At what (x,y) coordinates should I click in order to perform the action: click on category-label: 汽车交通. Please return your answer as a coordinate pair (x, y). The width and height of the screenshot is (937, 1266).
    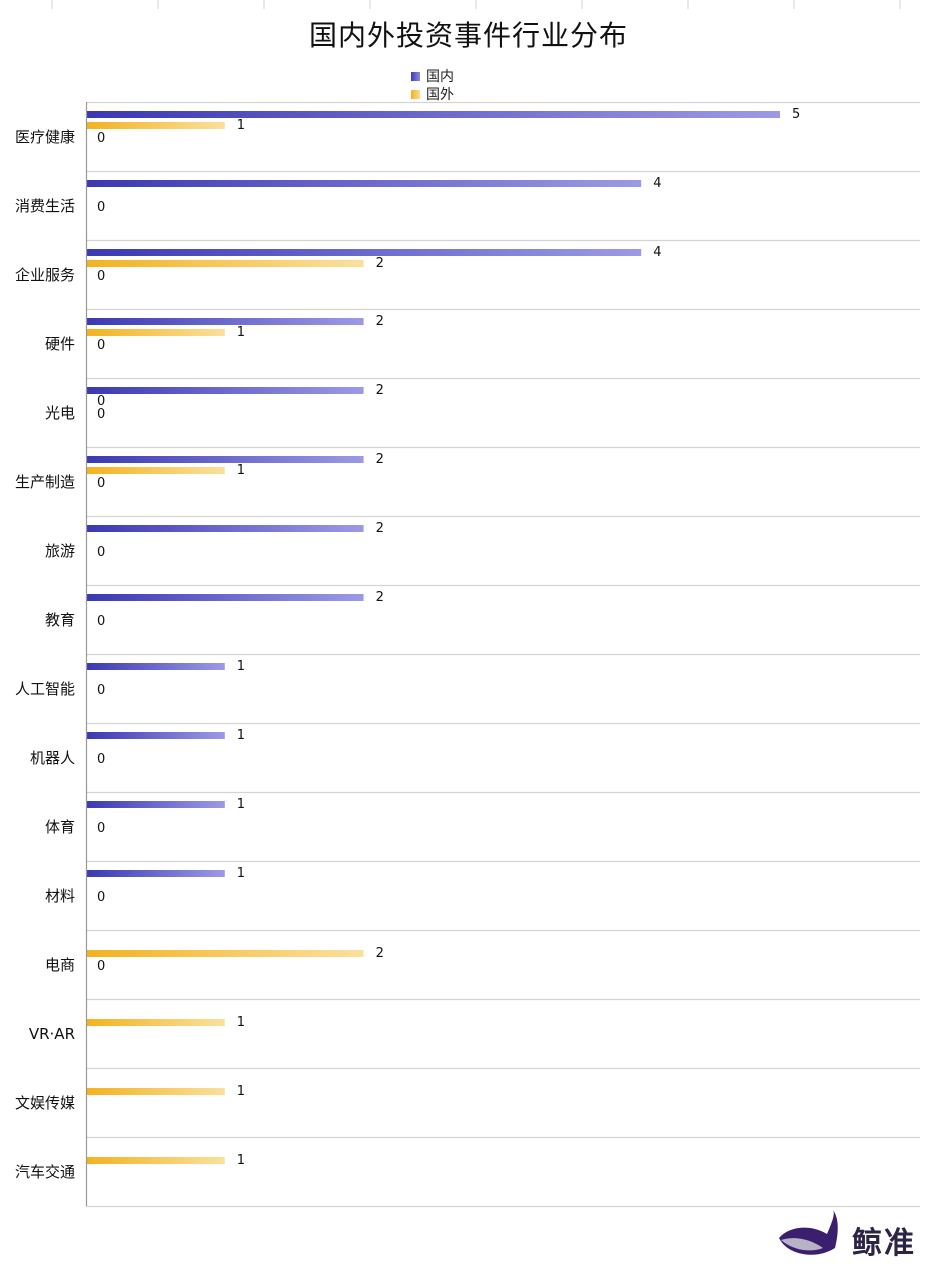
    Looking at the image, I should click on (45, 1172).